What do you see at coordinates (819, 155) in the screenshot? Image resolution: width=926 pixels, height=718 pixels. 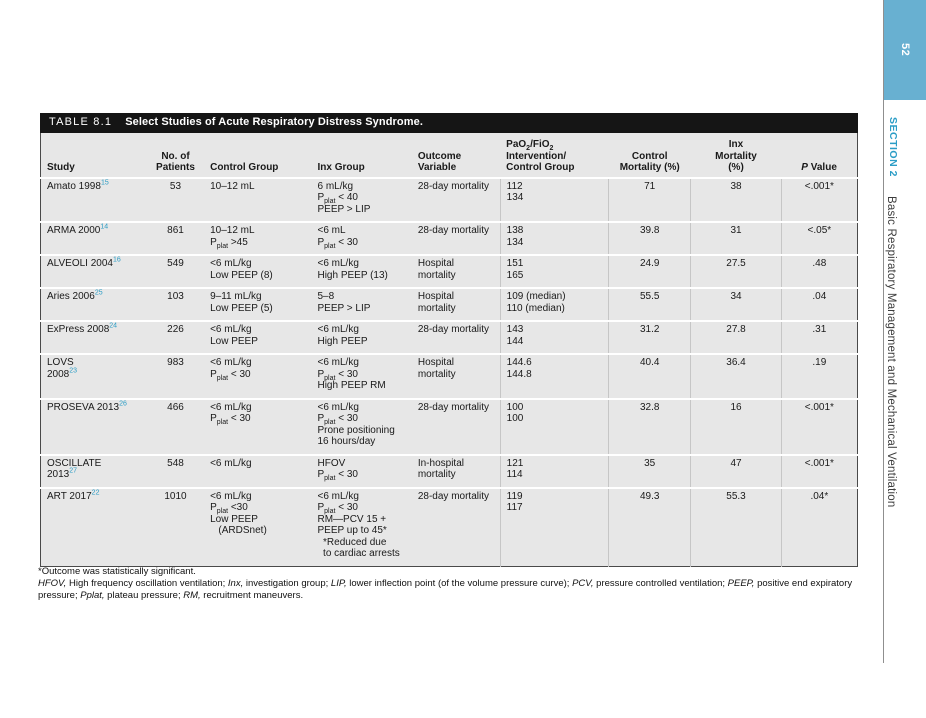 I see `column-header: P Value` at bounding box center [819, 155].